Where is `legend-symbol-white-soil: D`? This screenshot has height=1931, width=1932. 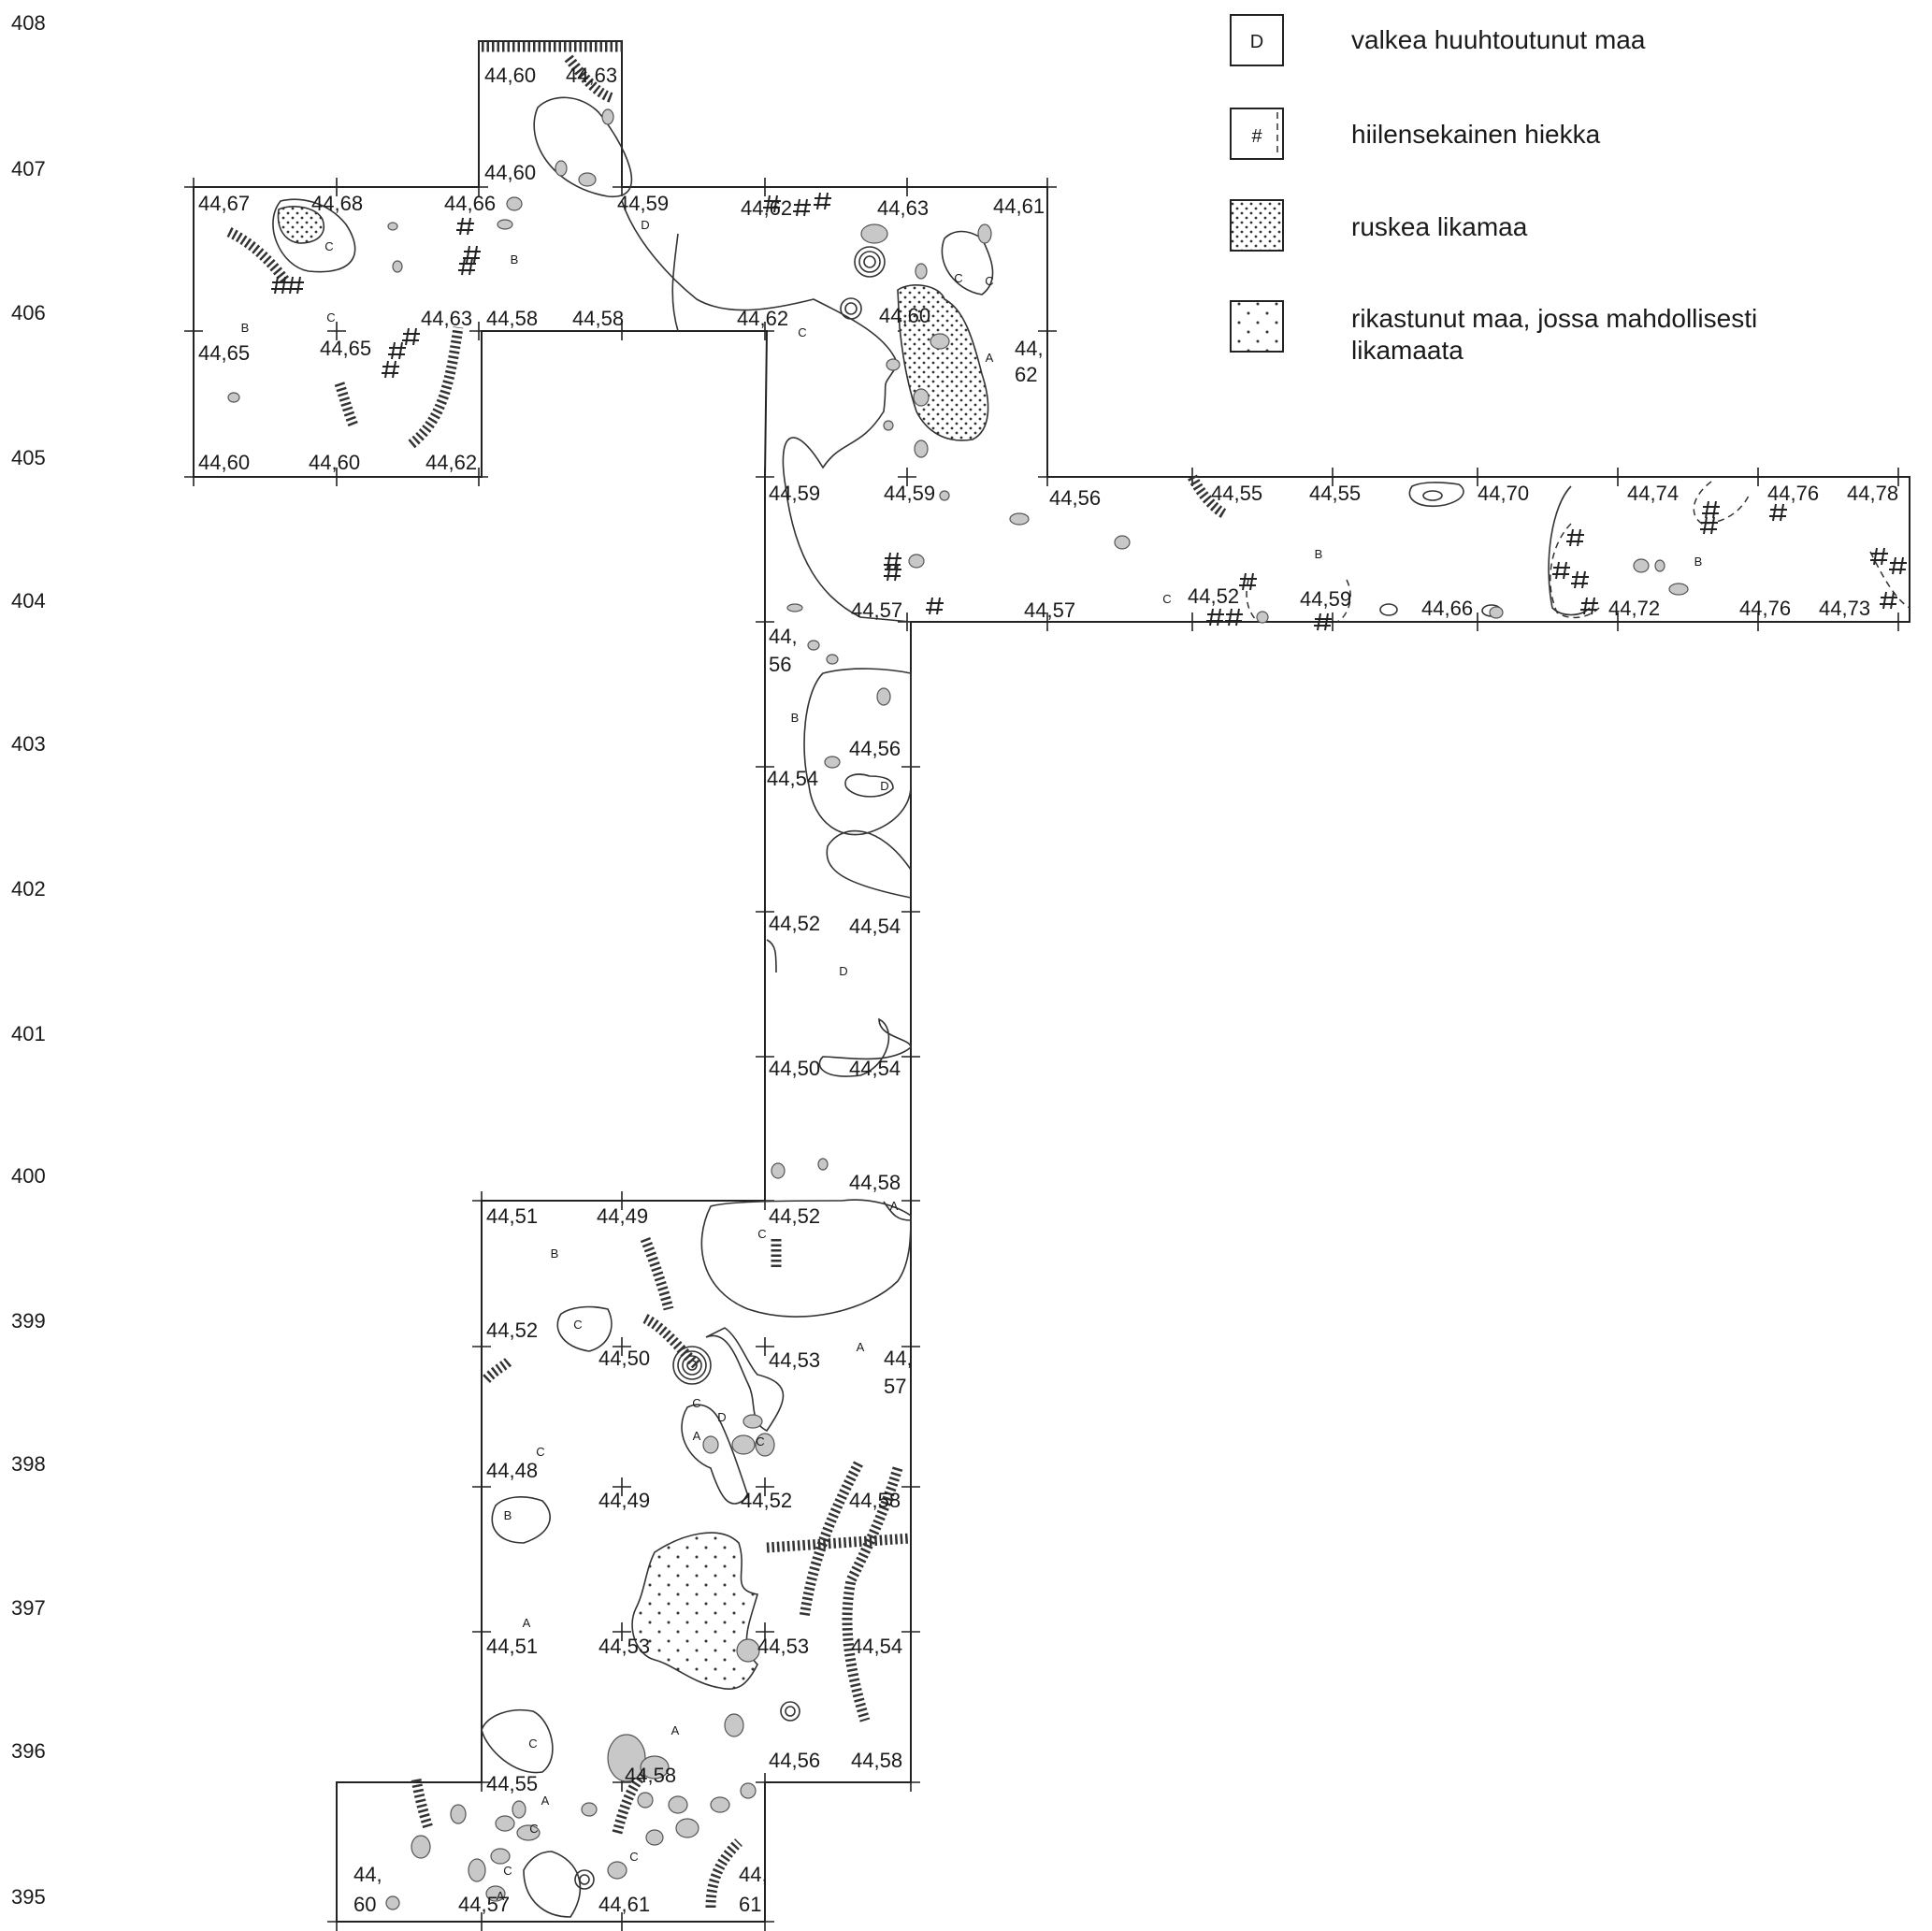 legend-symbol-white-soil: D is located at coordinates (1256, 42).